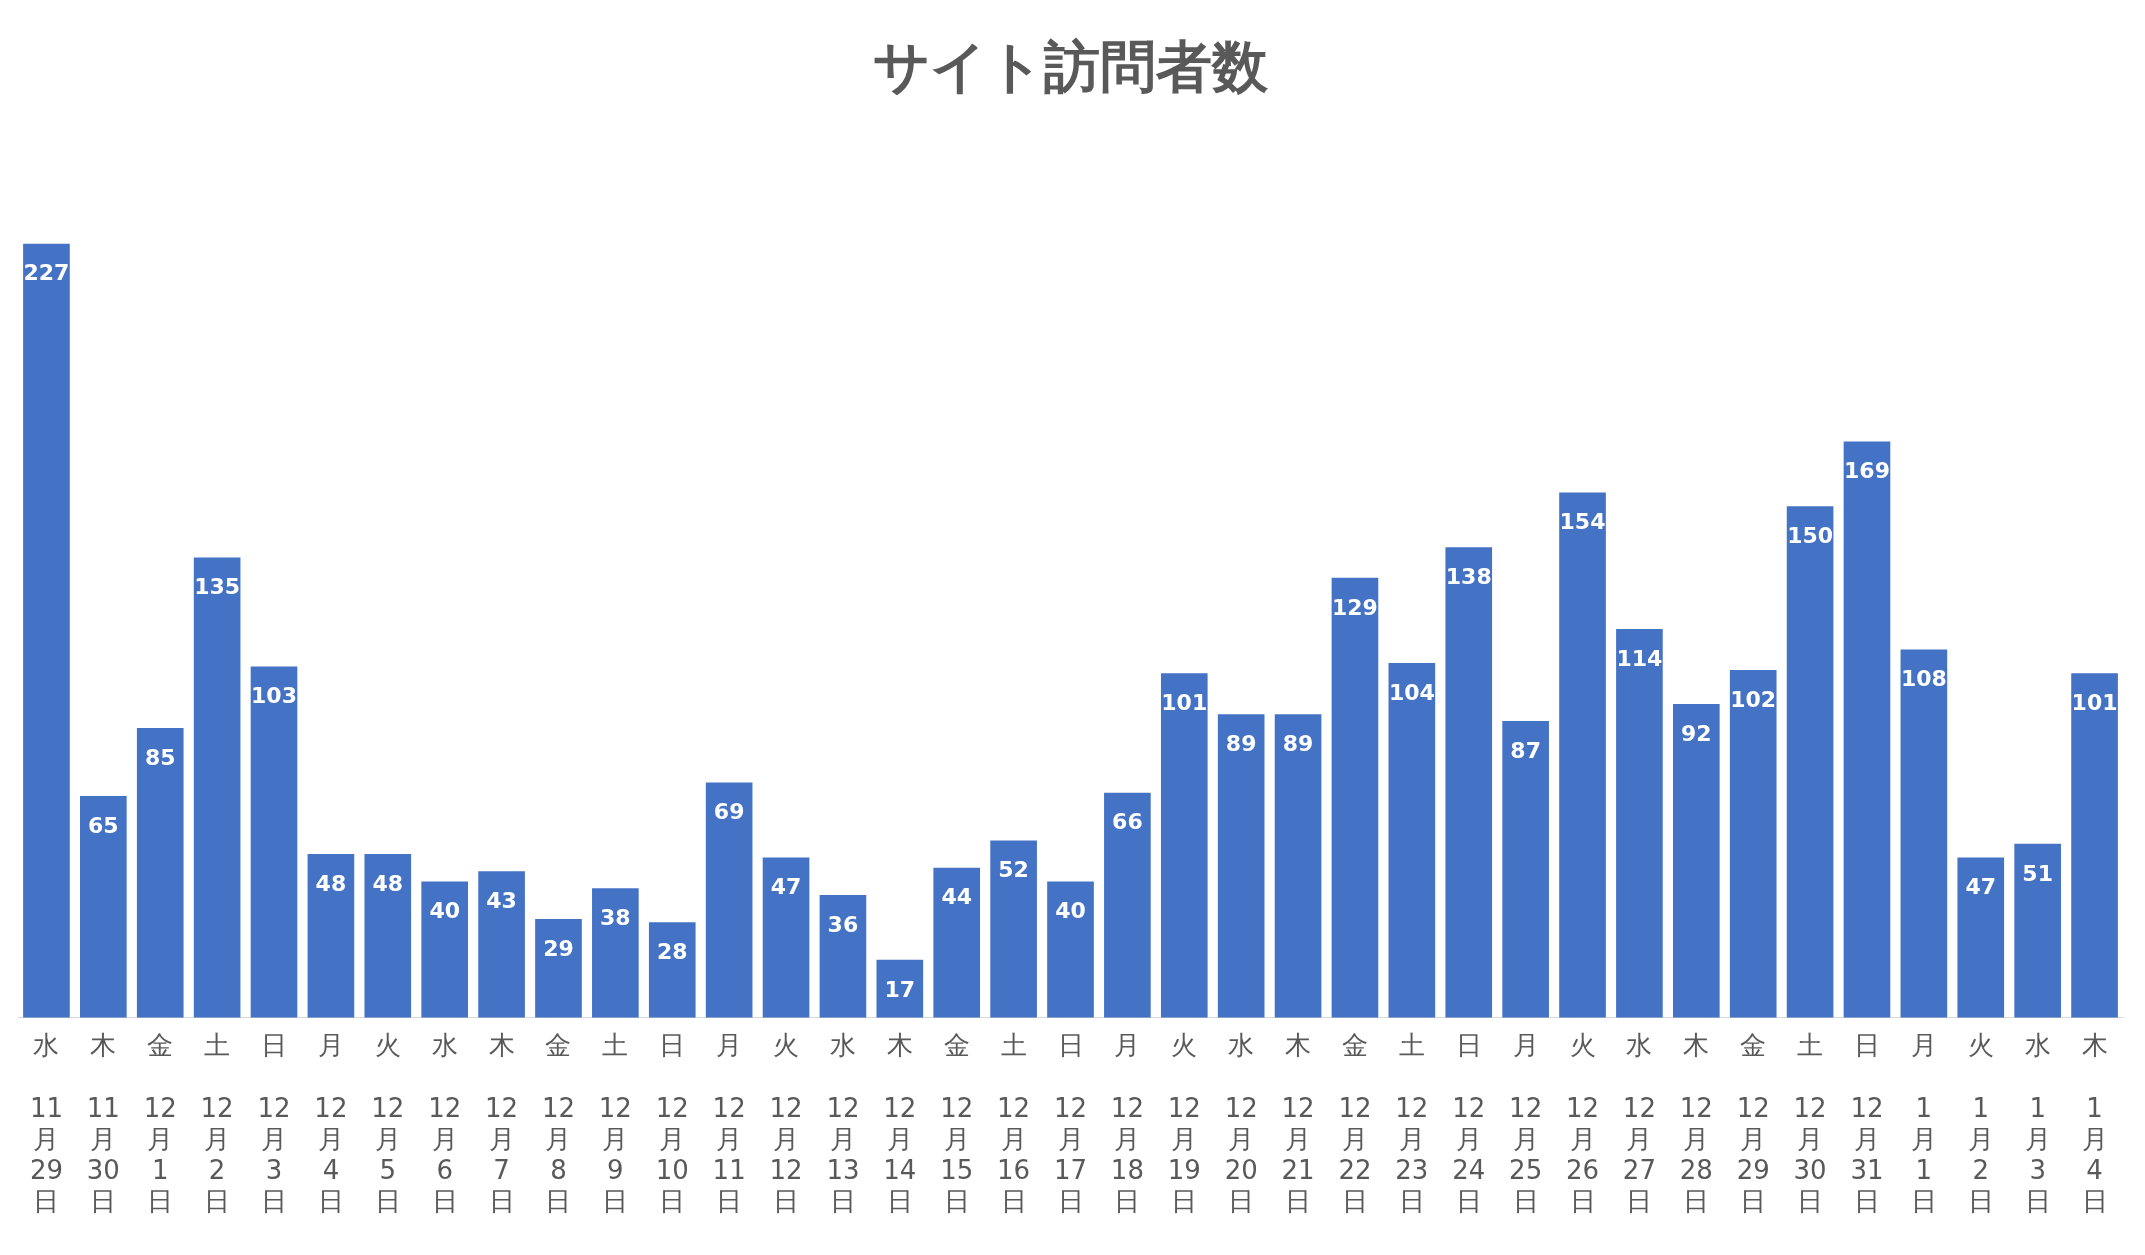  Describe the element at coordinates (558, 1123) in the screenshot. I see `category-label: 金 12月8日` at that location.